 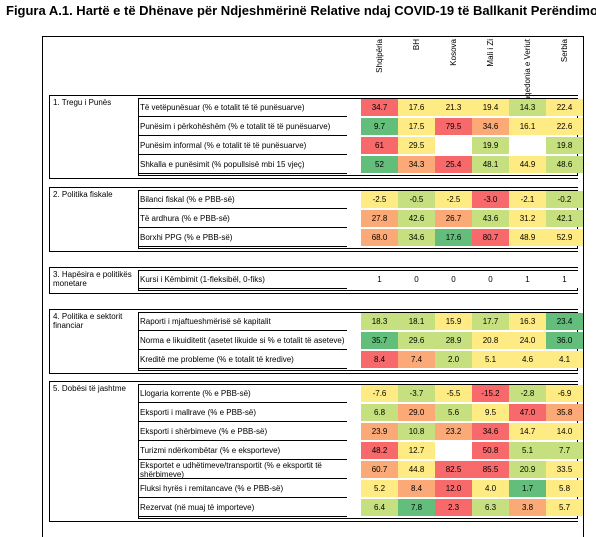 What do you see at coordinates (490, 53) in the screenshot?
I see `country-header: Mali i Zi` at bounding box center [490, 53].